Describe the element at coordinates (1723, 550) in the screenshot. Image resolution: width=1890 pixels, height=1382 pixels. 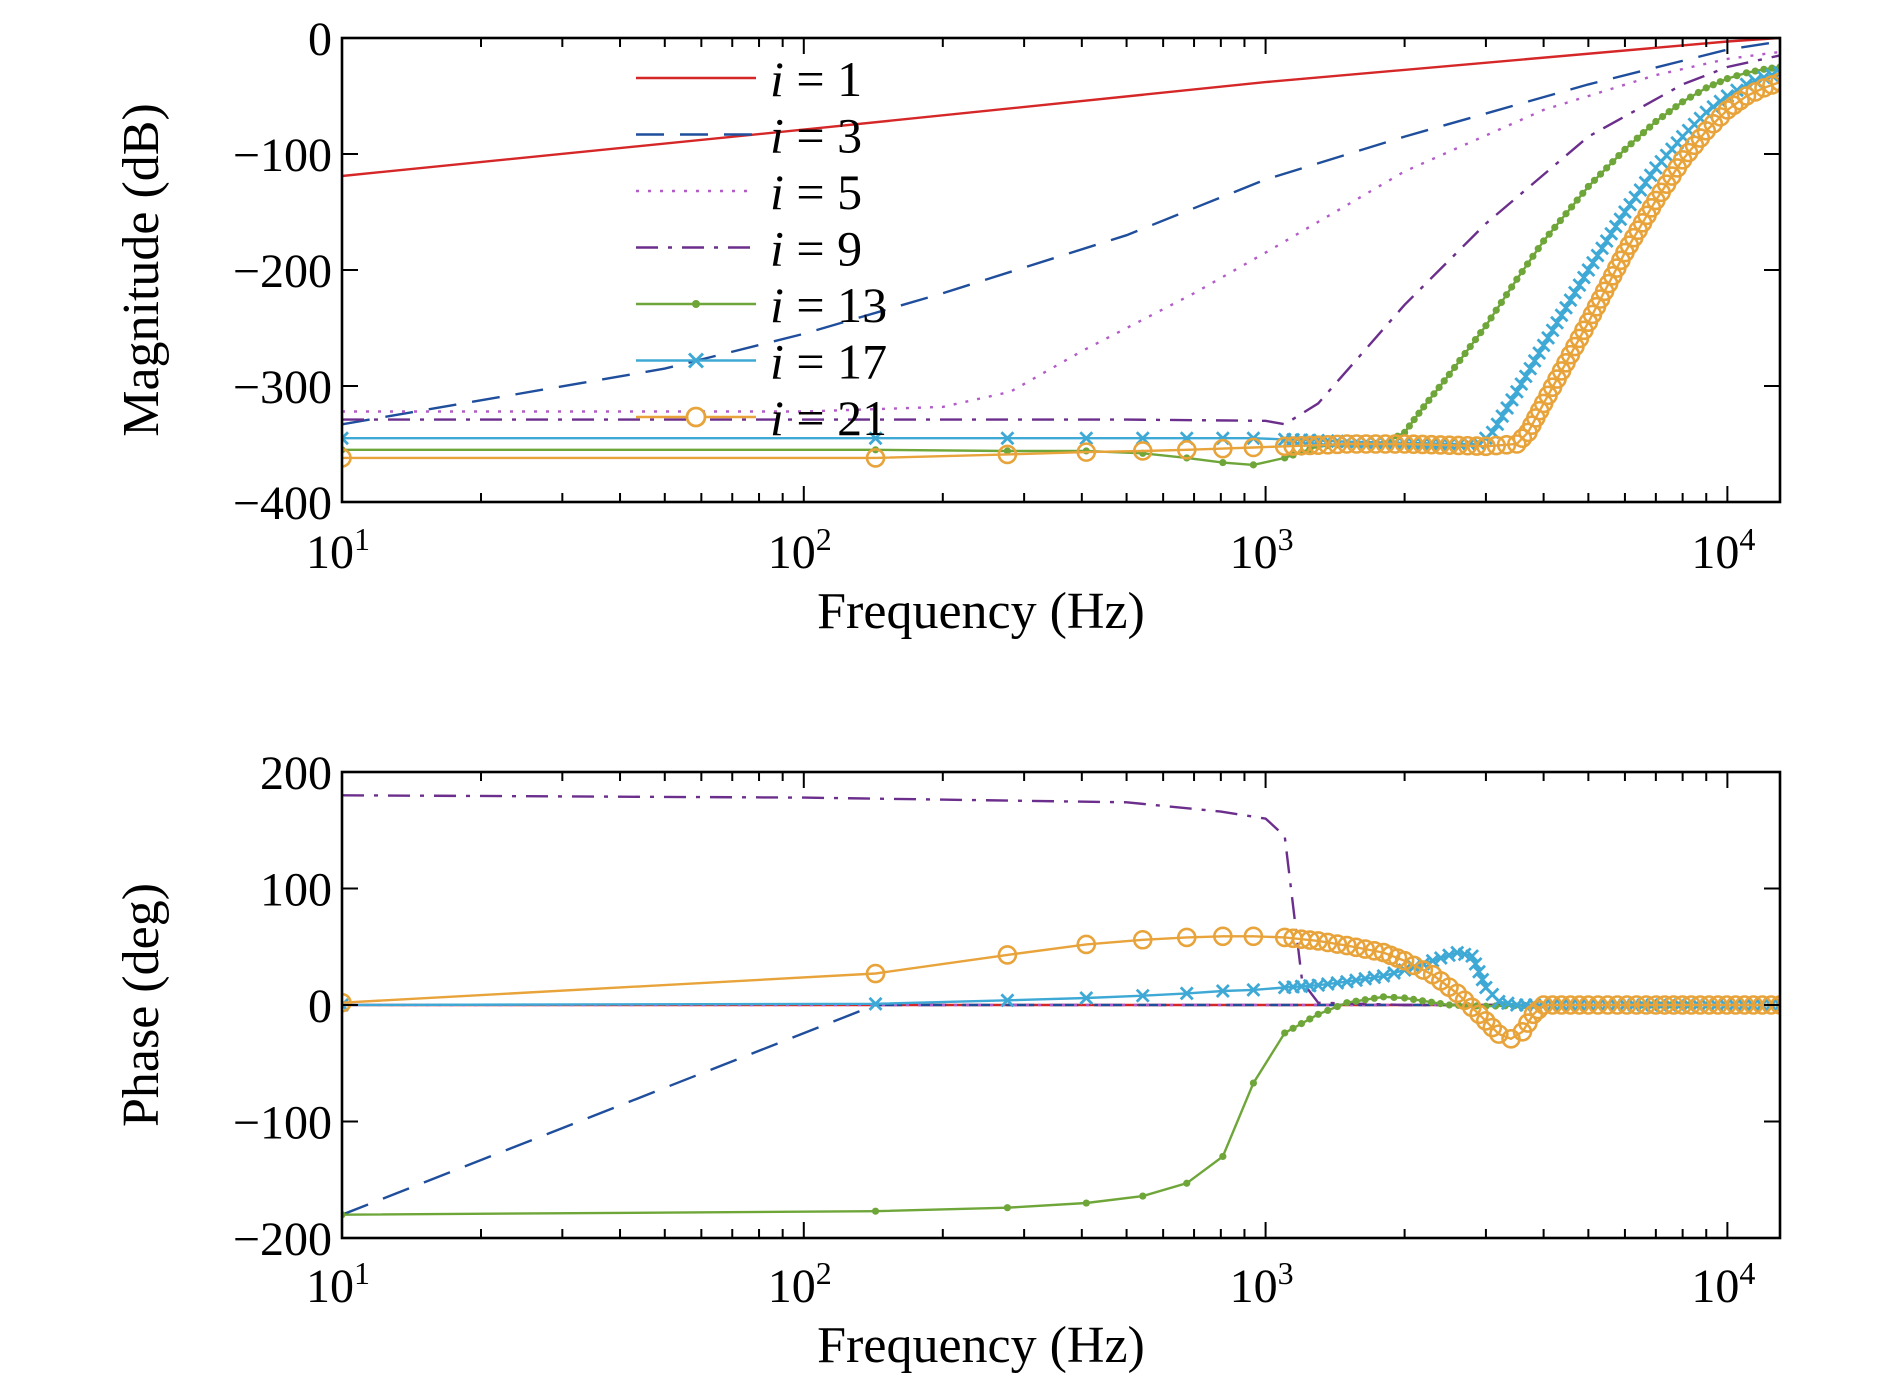
I see `x-tick-label-3: 10⁴` at that location.